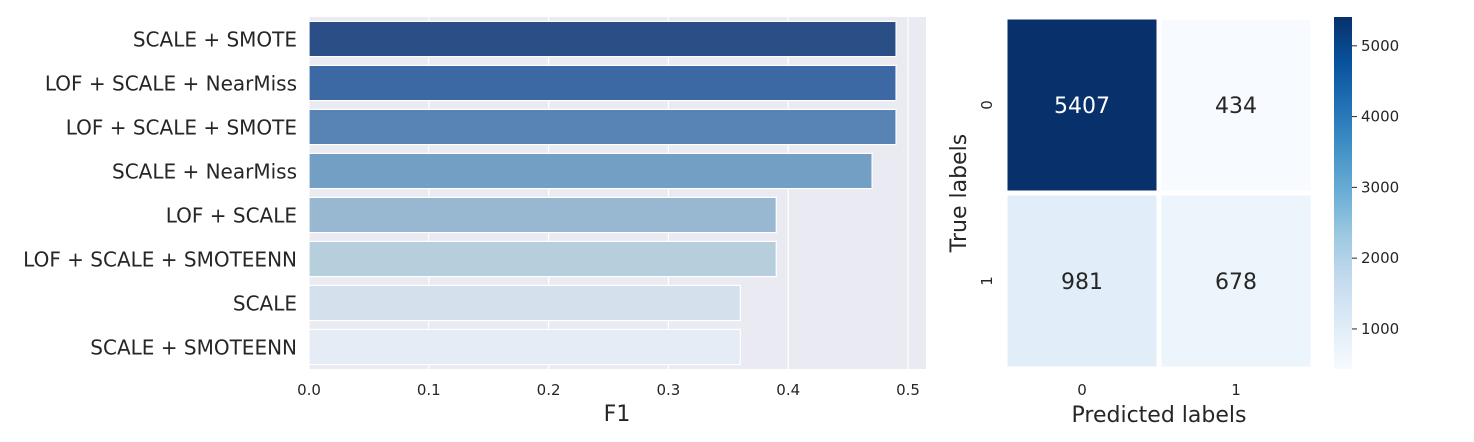 The image size is (1474, 442). I want to click on category-label: LOF + SCALE + SMOTE, so click(181, 128).